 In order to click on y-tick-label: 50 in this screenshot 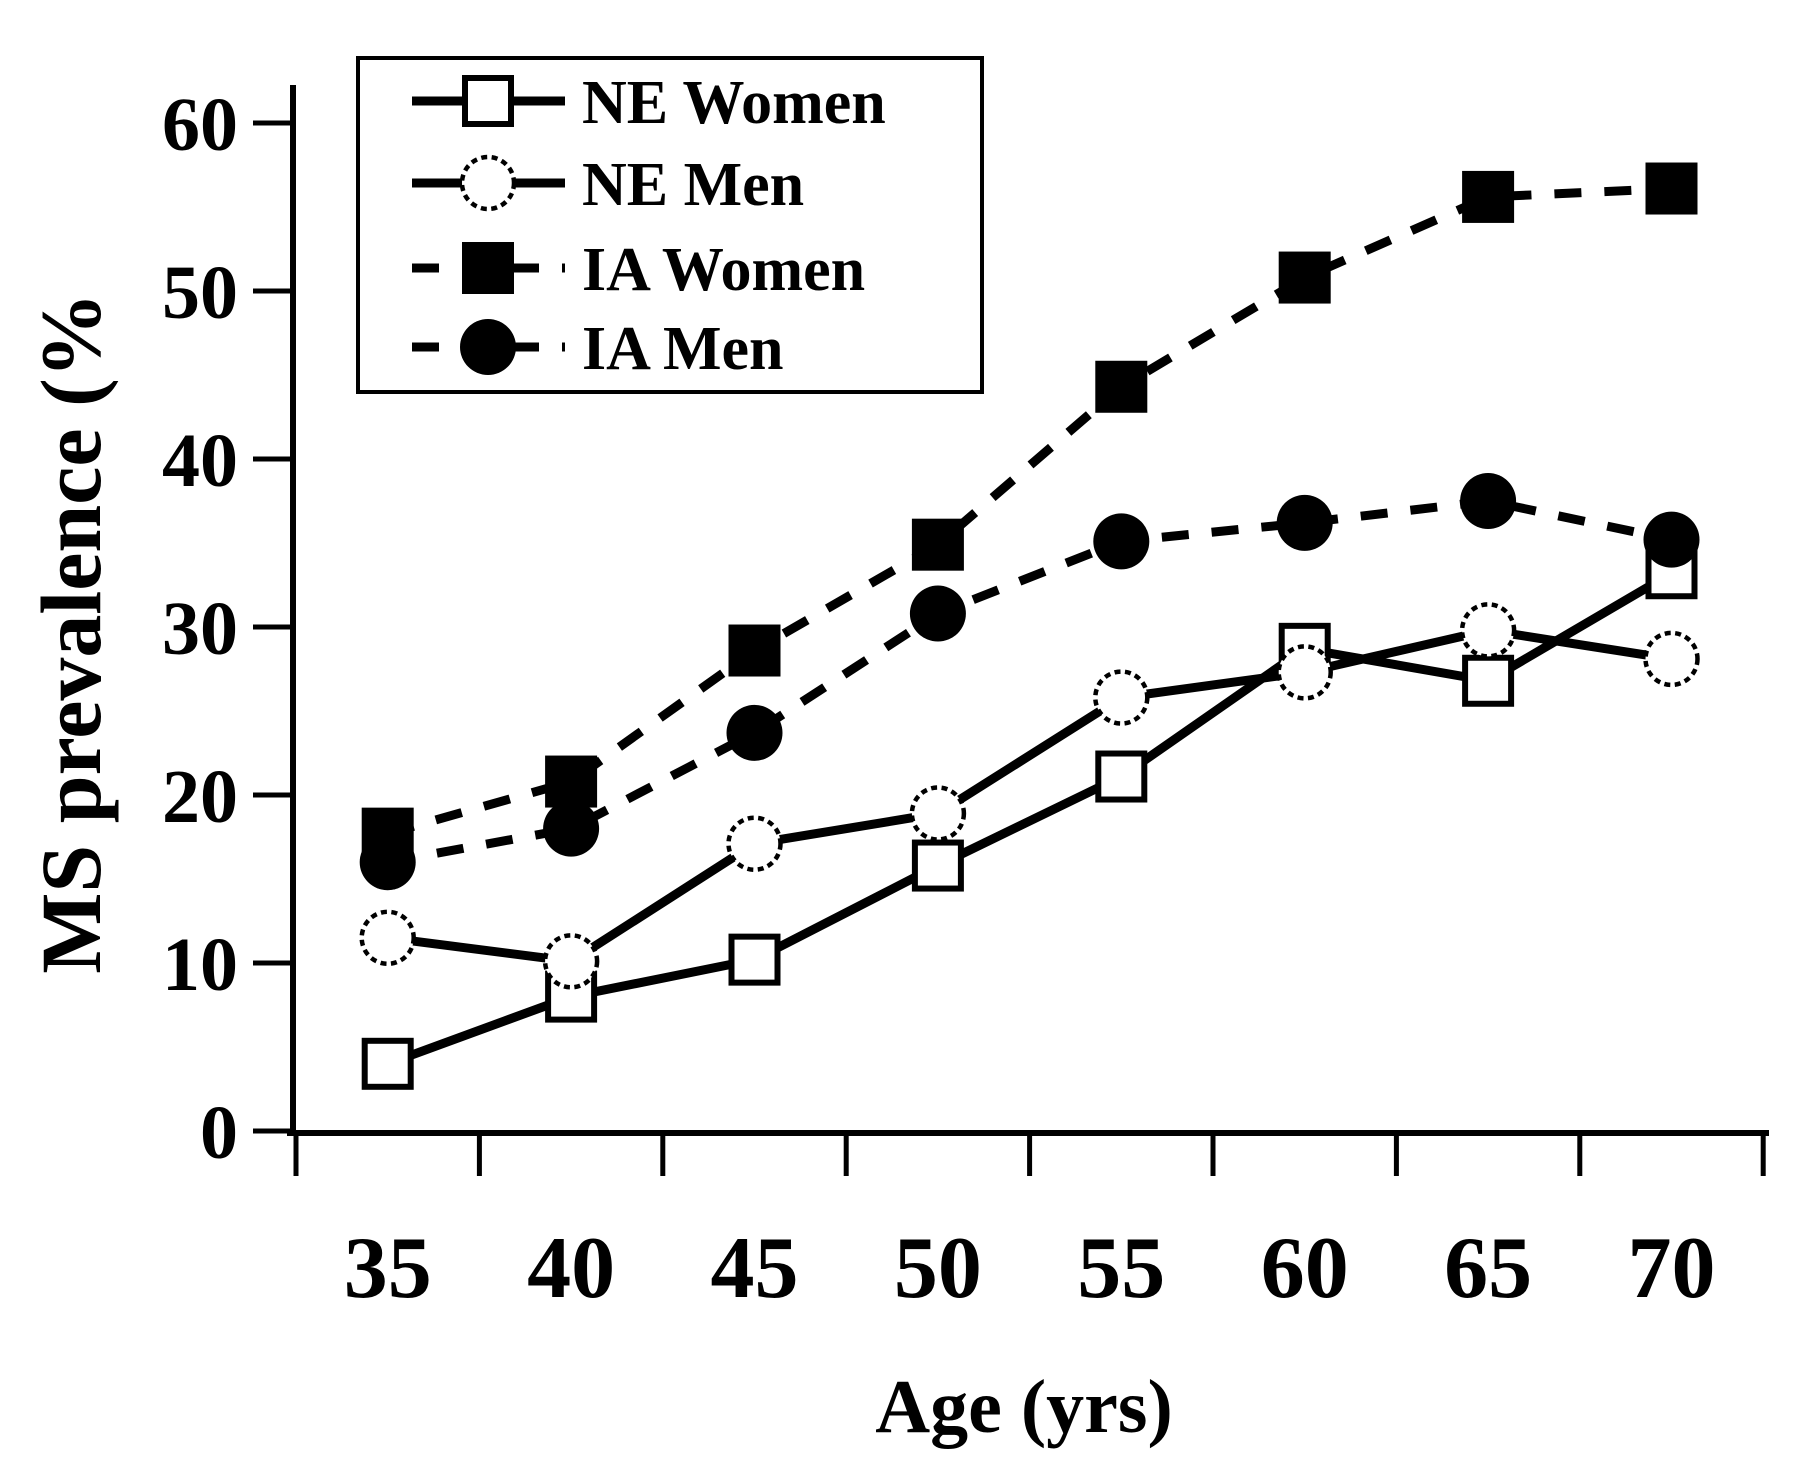, I will do `click(200, 293)`.